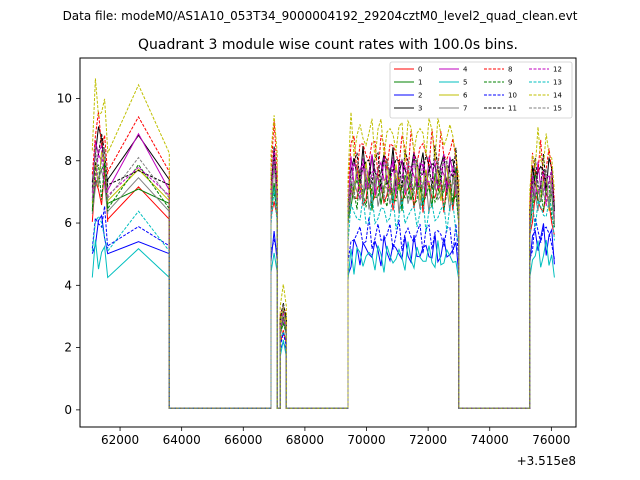 The image size is (640, 480). Describe the element at coordinates (546, 461) in the screenshot. I see `x-offset-label: +3.515e8` at that location.